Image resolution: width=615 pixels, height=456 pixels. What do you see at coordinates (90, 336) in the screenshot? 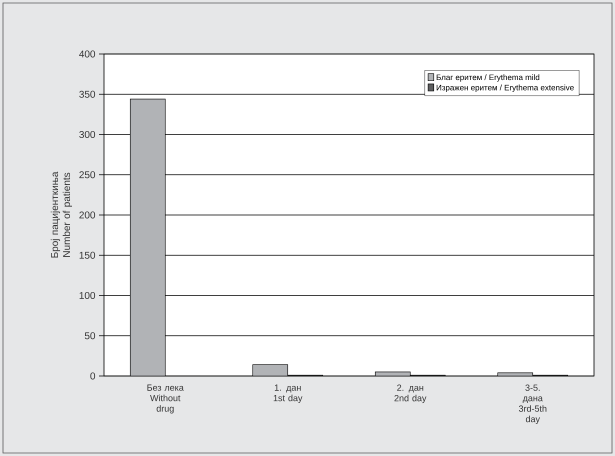
I see `y-tick-label: 50` at bounding box center [90, 336].